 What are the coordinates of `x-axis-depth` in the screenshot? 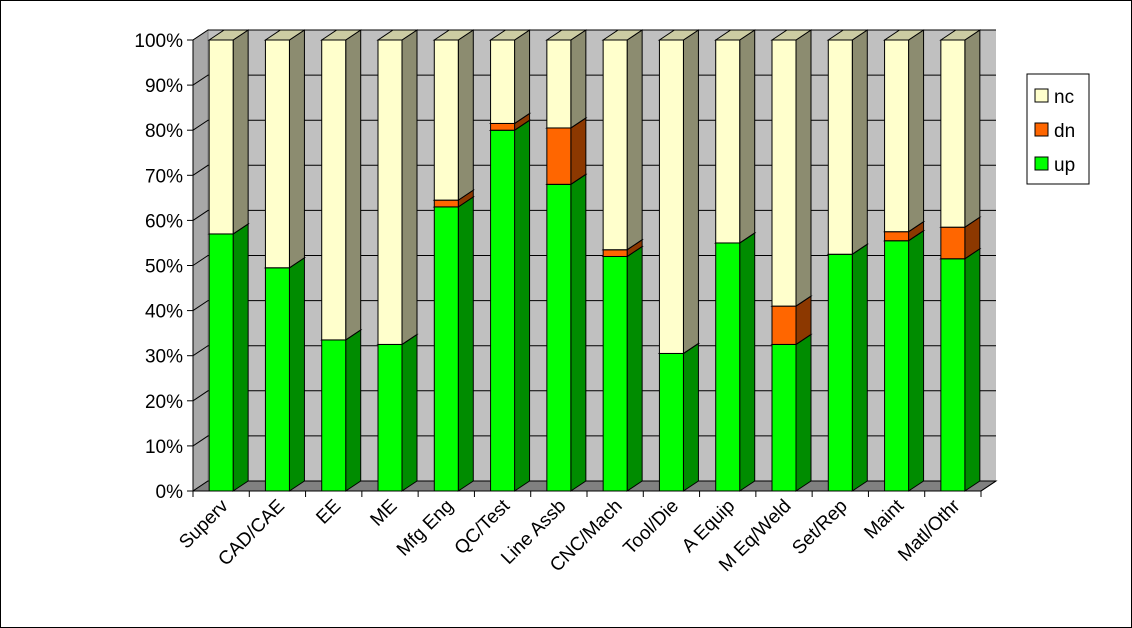 It's located at (988, 486).